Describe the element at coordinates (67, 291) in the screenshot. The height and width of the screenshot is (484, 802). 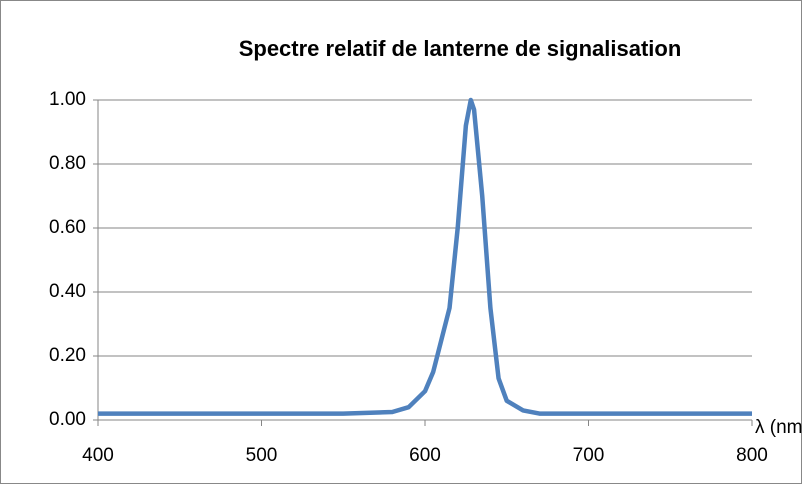
I see `y-tick-label: 0.40` at that location.